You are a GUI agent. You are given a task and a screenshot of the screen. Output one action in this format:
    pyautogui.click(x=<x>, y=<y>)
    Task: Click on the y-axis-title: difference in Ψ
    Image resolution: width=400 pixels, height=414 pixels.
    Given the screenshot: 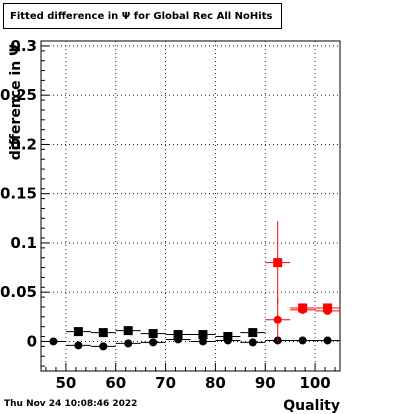 What is the action you would take?
    pyautogui.click(x=16, y=102)
    